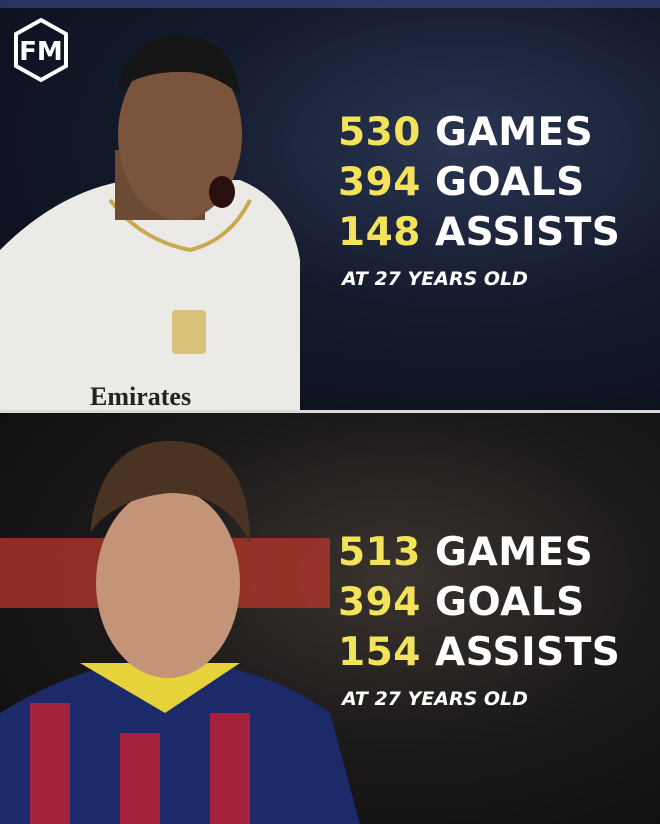  I want to click on svg-text: FM, so click(41, 52).